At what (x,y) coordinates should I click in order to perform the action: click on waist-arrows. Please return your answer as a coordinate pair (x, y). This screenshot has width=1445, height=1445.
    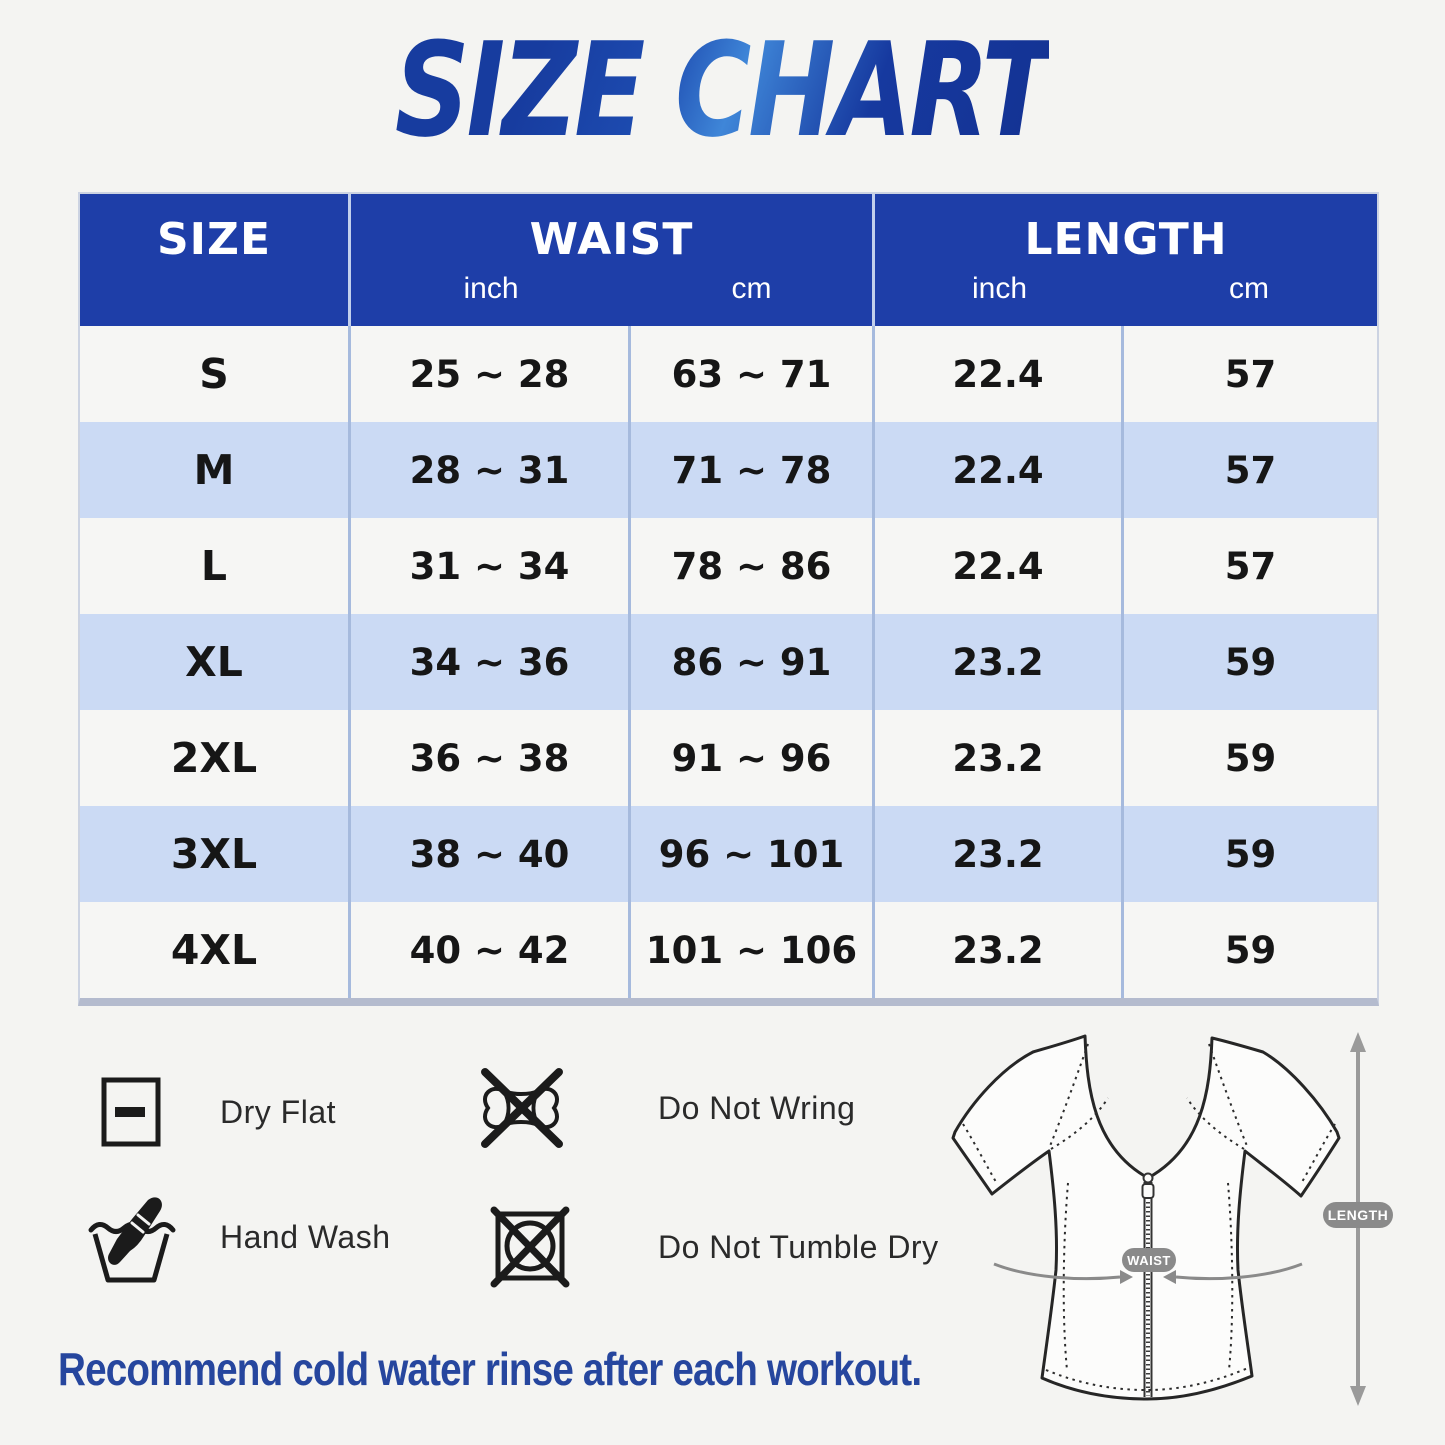
    Looking at the image, I should click on (1148, 1273).